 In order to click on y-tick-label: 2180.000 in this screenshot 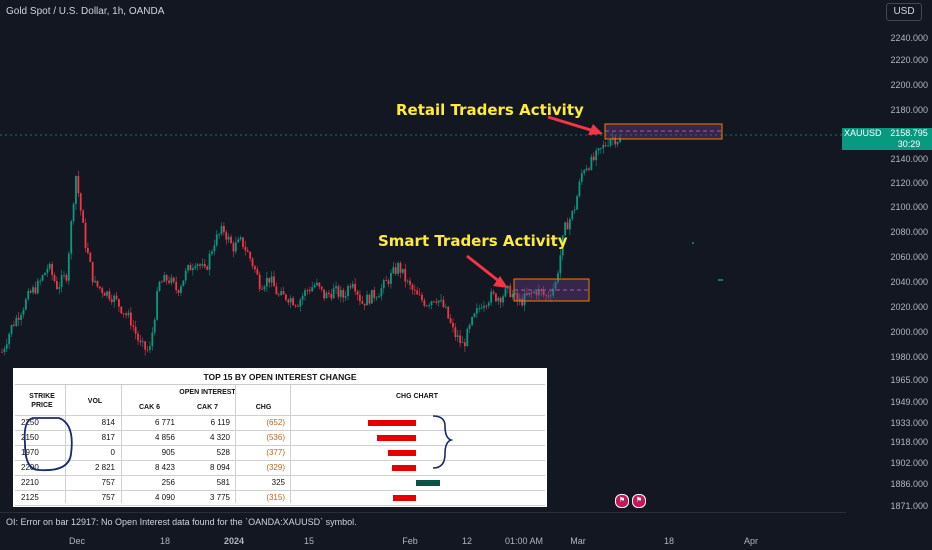, I will do `click(909, 110)`.